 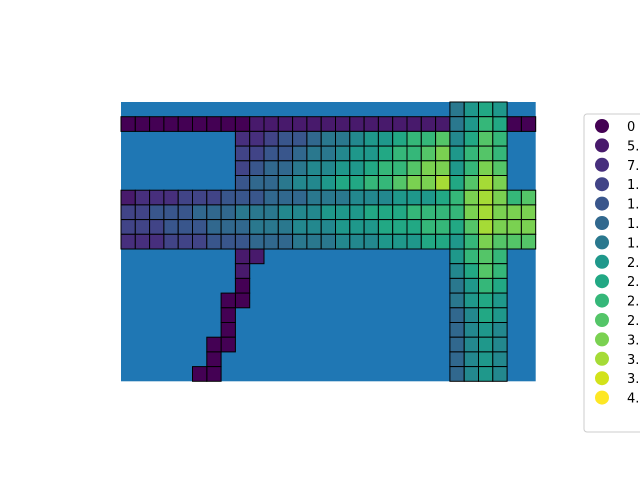 What do you see at coordinates (617, 263) in the screenshot?
I see `legend-items: 0 5. 7. 1. 1. 1. 1. 2. 2. 2. 2. 3. 3. 3. 4.` at bounding box center [617, 263].